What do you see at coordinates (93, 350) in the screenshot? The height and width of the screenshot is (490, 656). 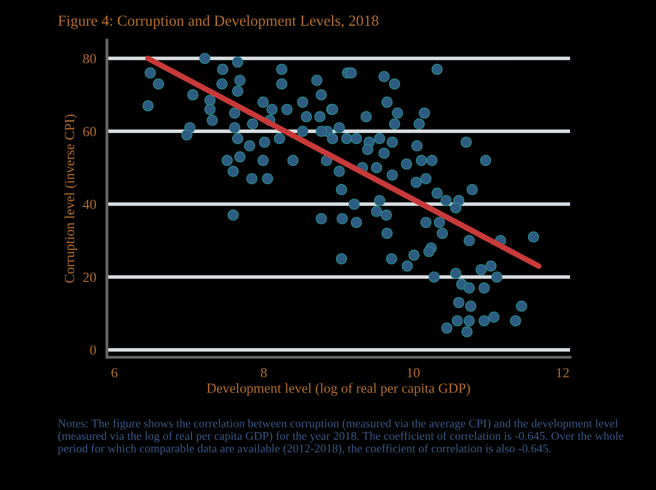 I see `y-tick-label: 0` at bounding box center [93, 350].